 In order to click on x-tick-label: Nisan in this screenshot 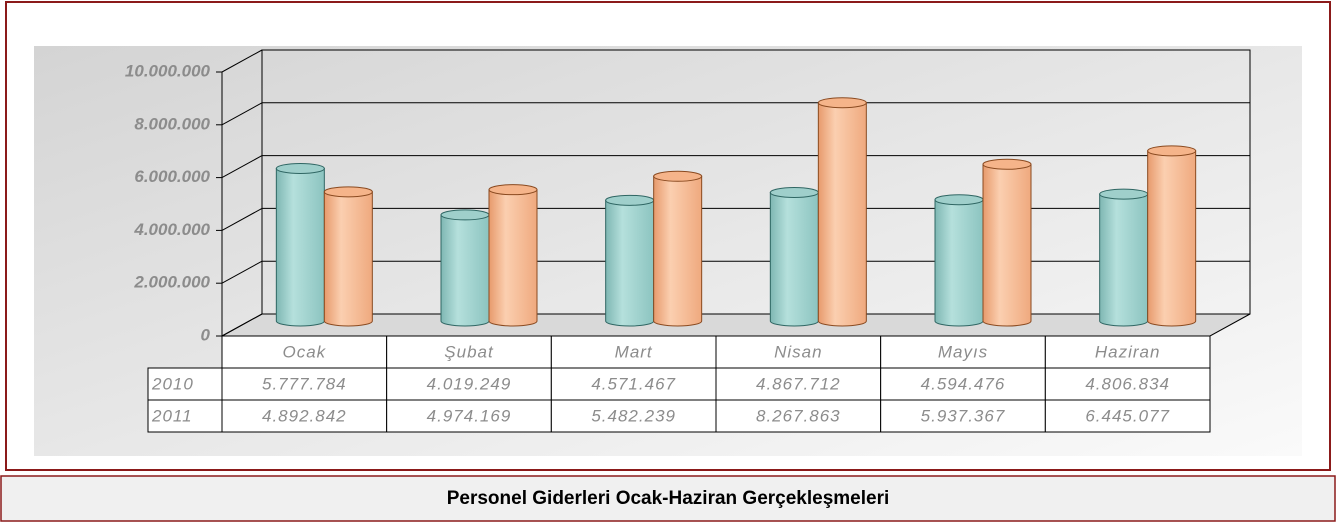, I will do `click(798, 351)`.